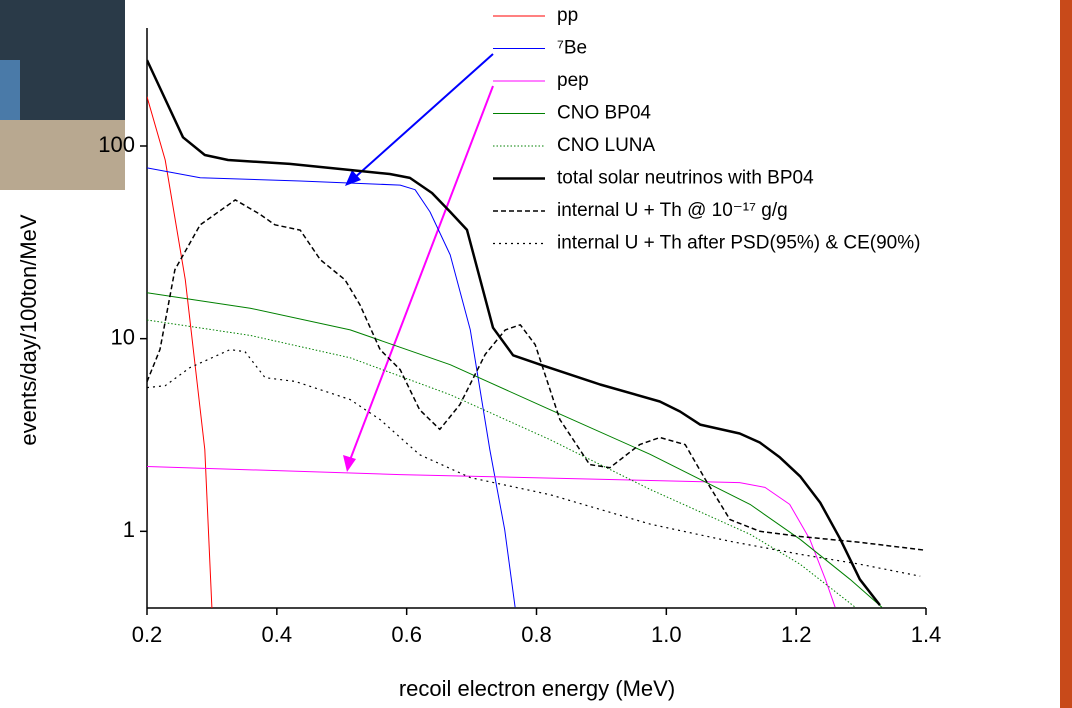 This screenshot has width=1072, height=708. What do you see at coordinates (123, 336) in the screenshot?
I see `y-tick-label: 10` at bounding box center [123, 336].